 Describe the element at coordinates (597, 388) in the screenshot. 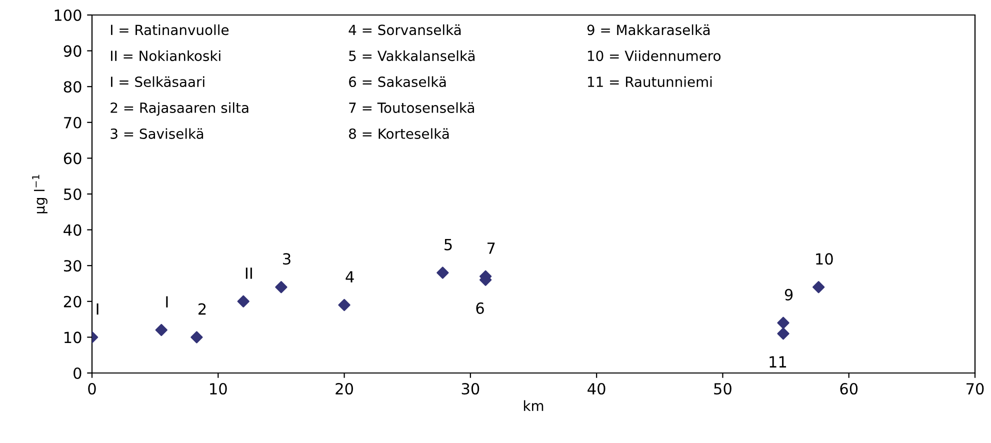

I see `x-tick-label: 40` at that location.